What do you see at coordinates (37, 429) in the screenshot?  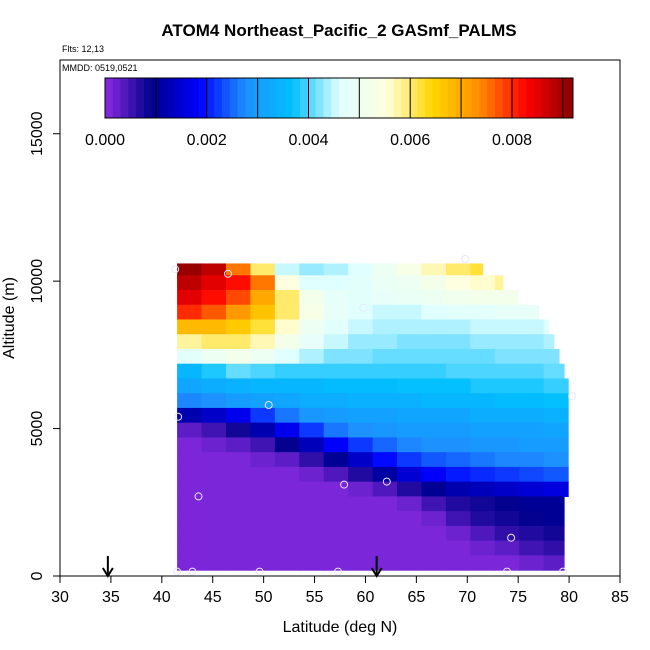 I see `y-tick-label: 5000` at bounding box center [37, 429].